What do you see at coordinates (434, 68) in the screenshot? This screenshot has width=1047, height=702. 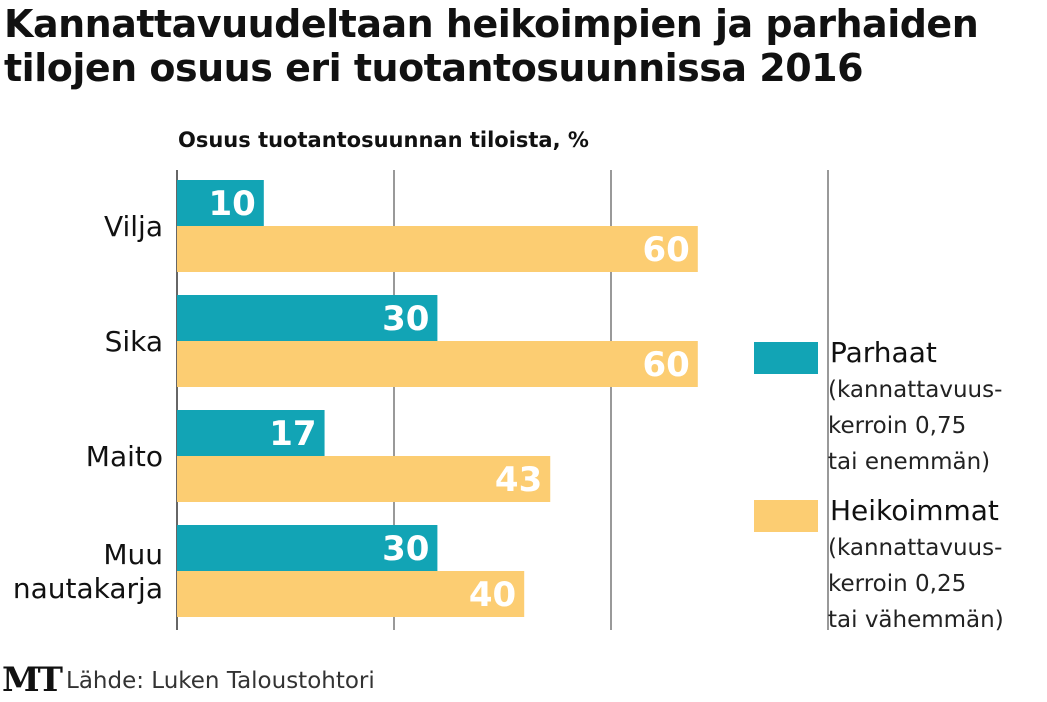 I see `title-line-2: tilojen osuus eri tuotantosuunnissa 2016` at bounding box center [434, 68].